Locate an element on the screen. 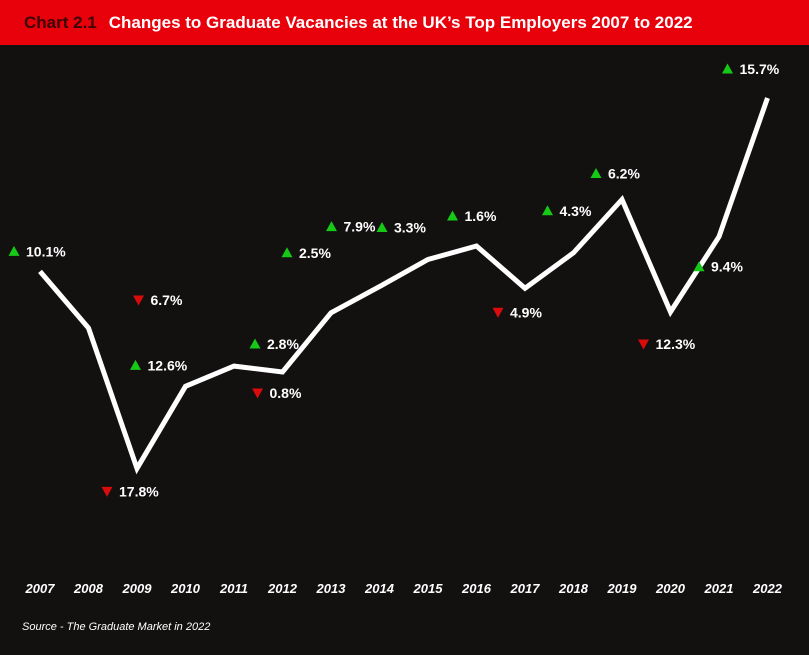 The image size is (809, 655). data-label-text: 4.9% is located at coordinates (526, 312).